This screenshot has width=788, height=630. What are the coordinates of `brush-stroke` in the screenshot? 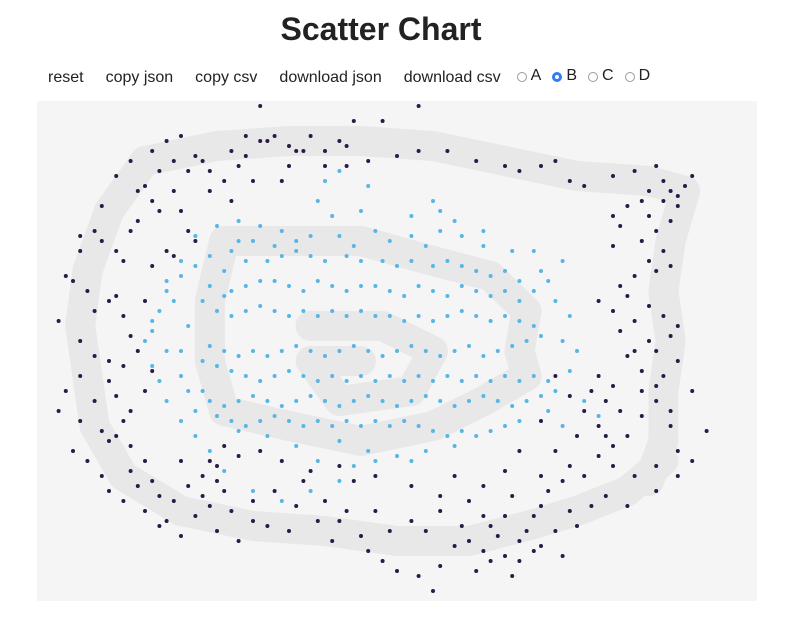 It's located at (667, 336).